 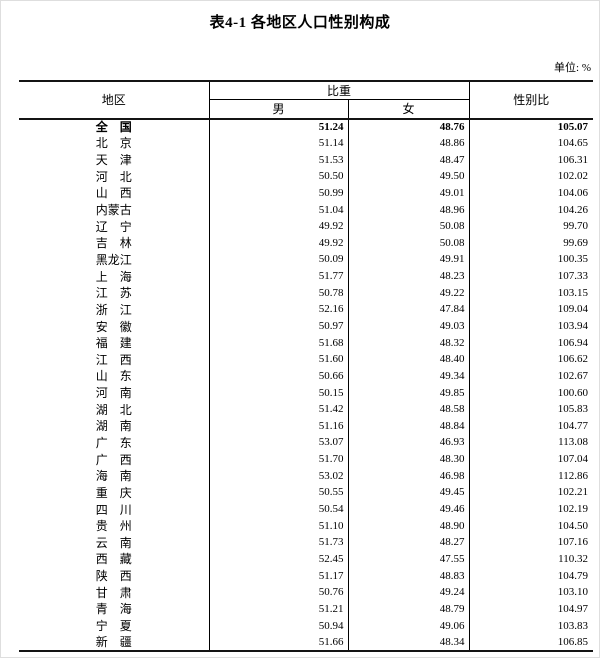 I want to click on column-header-region: 地区, so click(x=114, y=100).